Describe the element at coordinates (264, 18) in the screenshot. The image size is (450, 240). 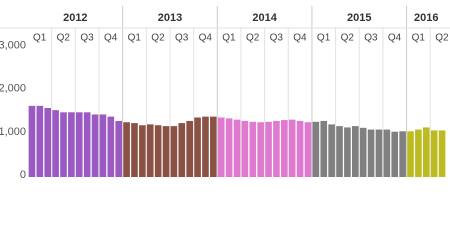
I see `year-label: 2014` at that location.